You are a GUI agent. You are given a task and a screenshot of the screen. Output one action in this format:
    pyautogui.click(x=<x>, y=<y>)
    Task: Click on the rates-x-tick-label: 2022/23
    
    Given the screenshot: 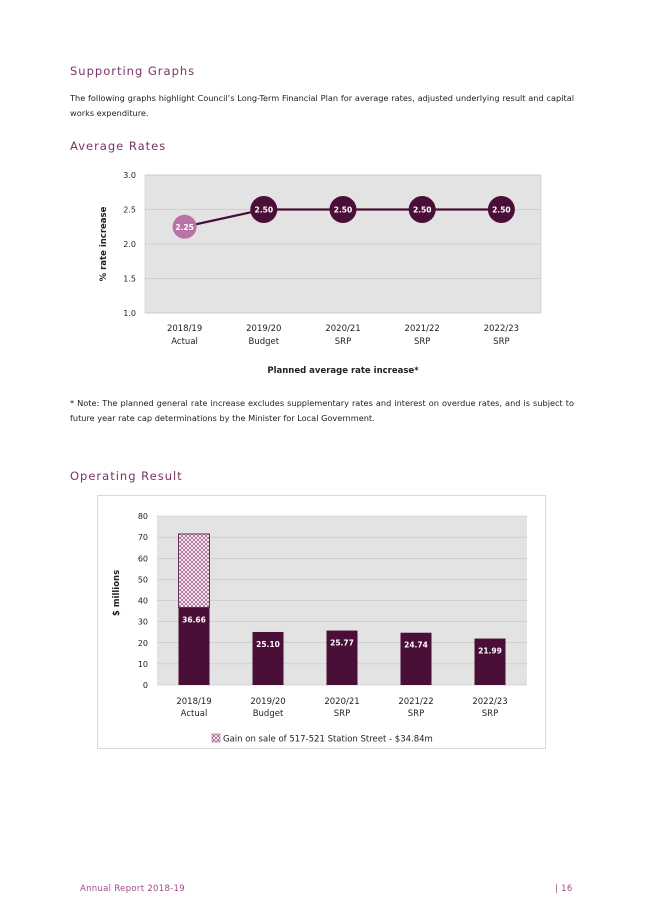 What is the action you would take?
    pyautogui.click(x=501, y=329)
    